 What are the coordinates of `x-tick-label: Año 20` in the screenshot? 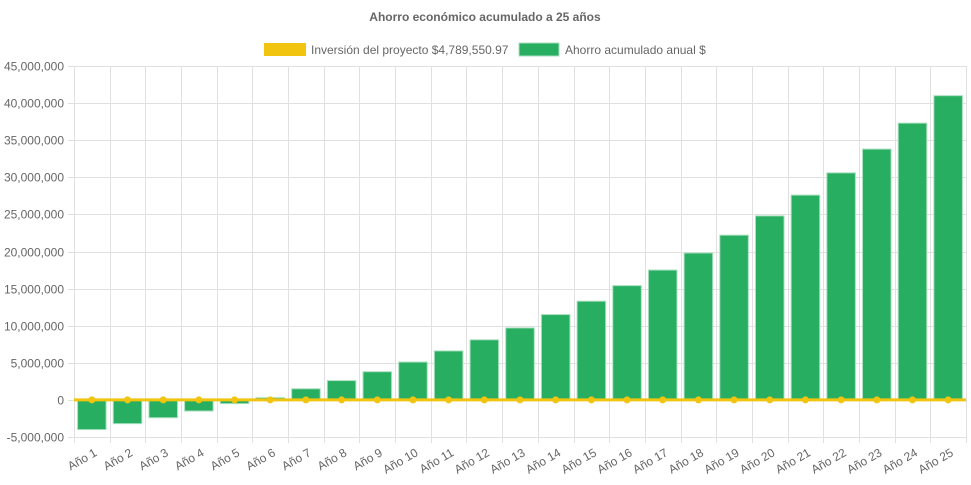 It's located at (757, 460).